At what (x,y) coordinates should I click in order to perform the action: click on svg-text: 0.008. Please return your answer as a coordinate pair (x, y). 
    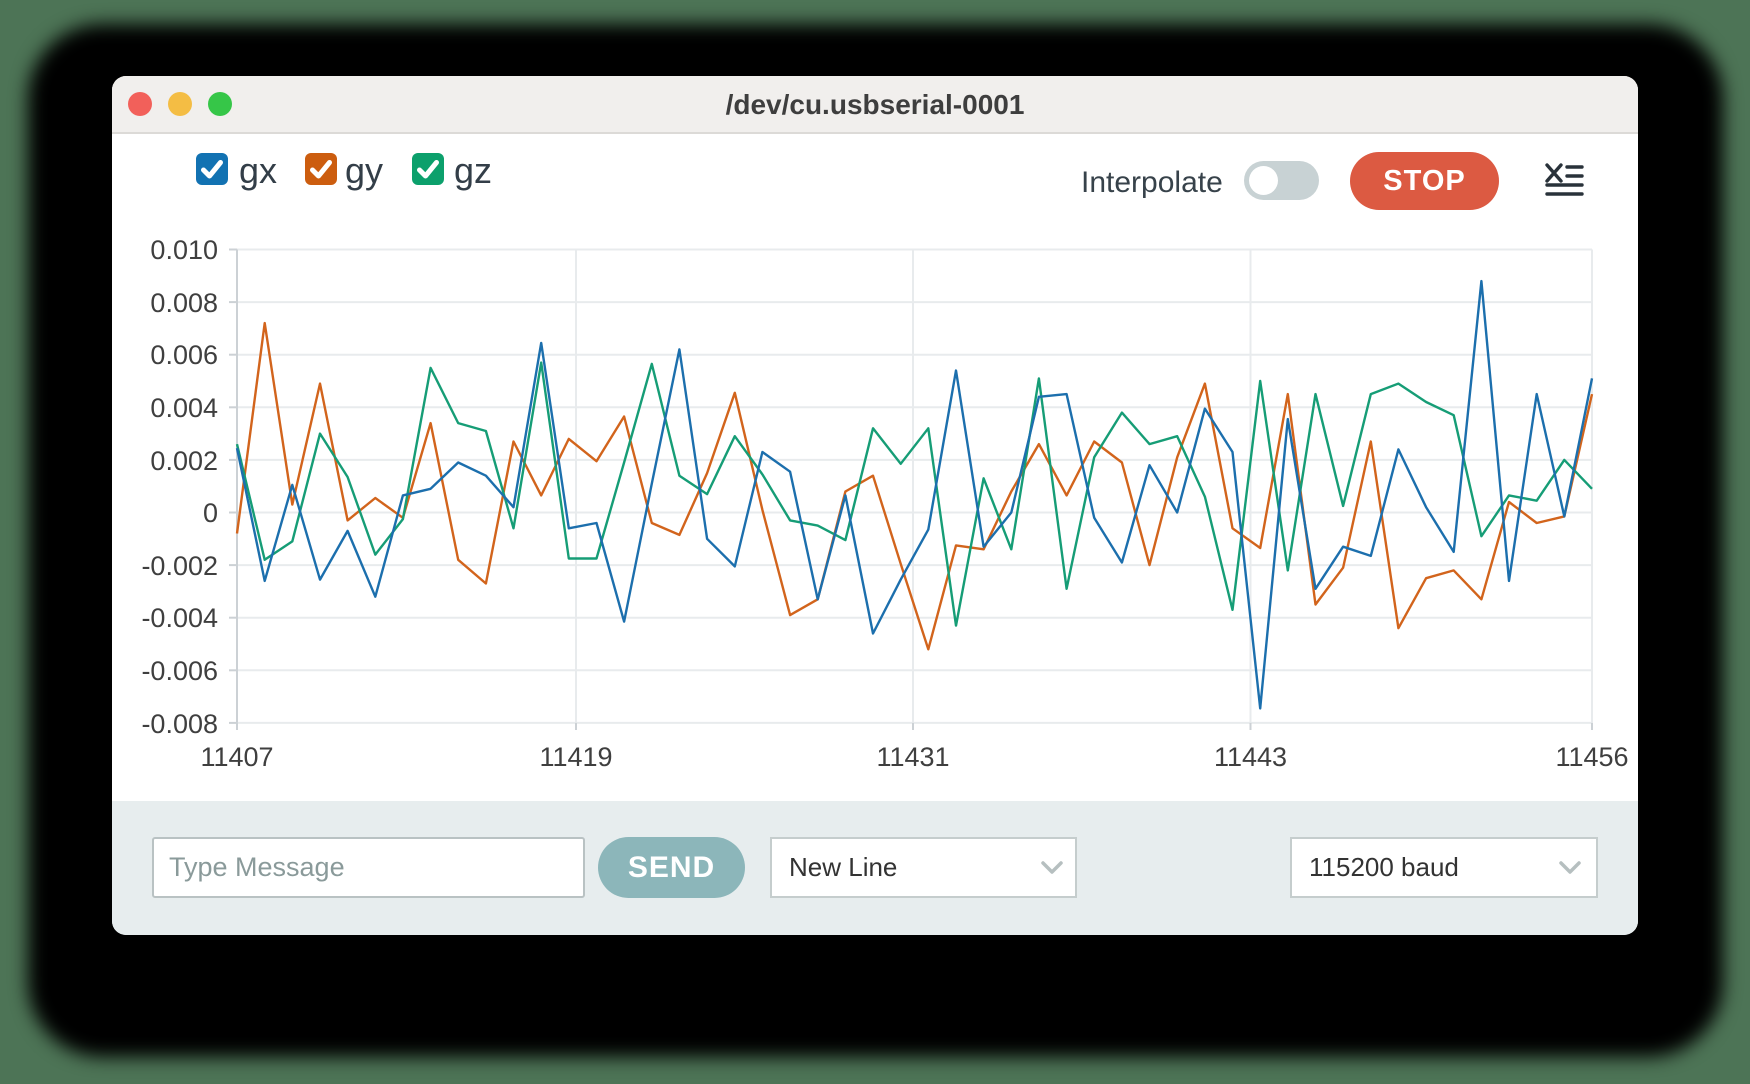
    Looking at the image, I should click on (184, 303).